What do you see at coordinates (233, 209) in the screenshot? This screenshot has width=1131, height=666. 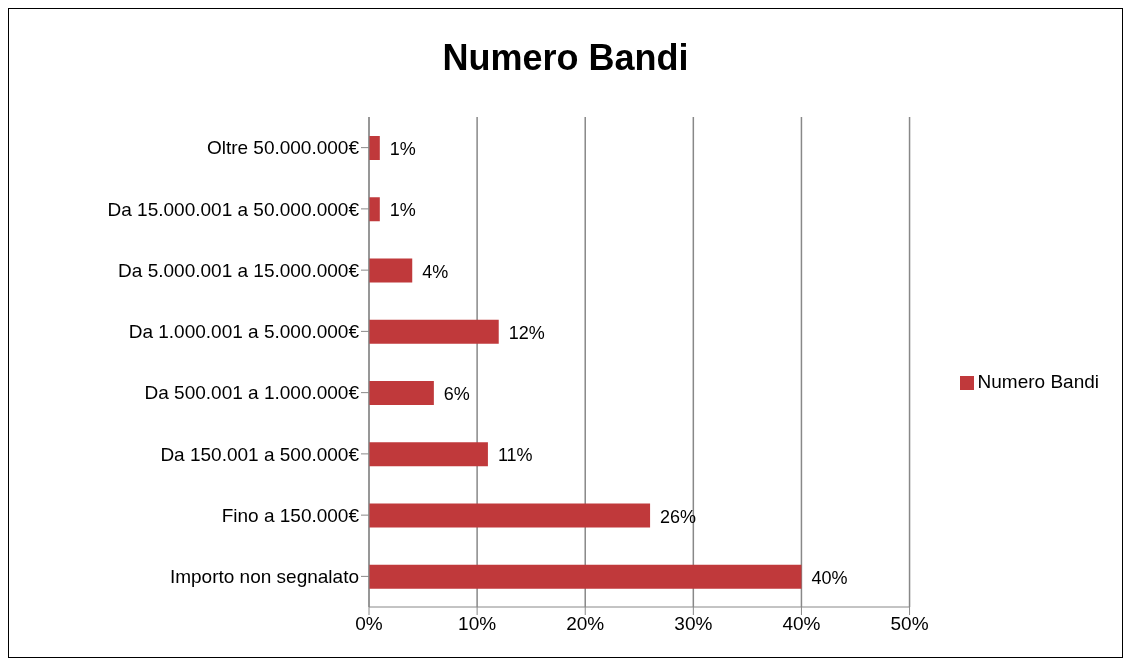 I see `y-tick-label: Da 15.000.001 a 50.000.000€` at bounding box center [233, 209].